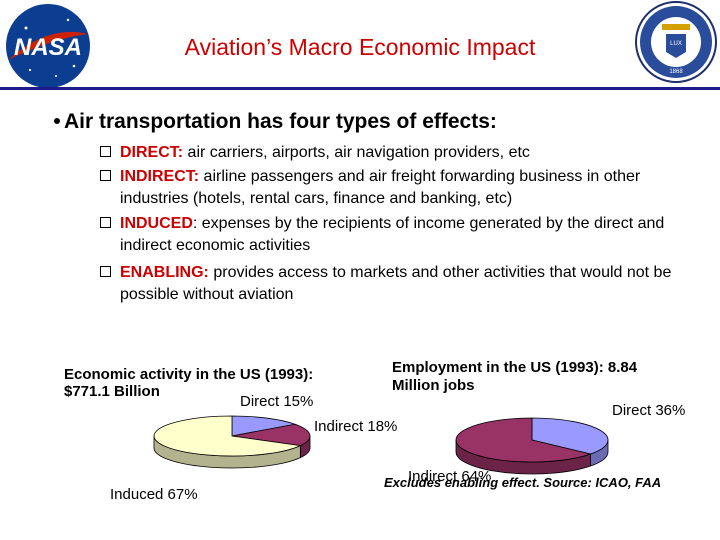 The height and width of the screenshot is (540, 720). I want to click on chart1-label-induced: Induced 67%, so click(154, 494).